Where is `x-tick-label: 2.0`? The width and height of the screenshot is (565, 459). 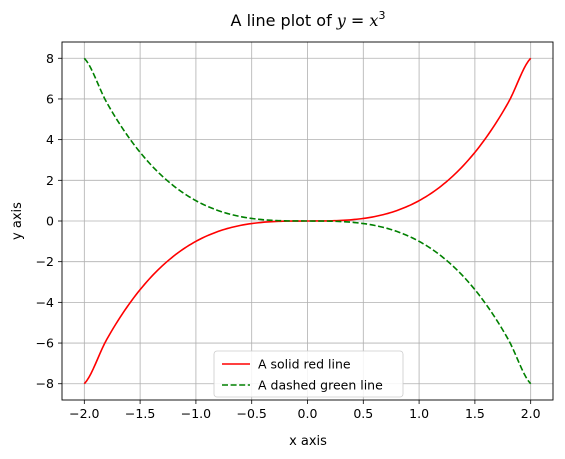
x-tick-label: 2.0 is located at coordinates (531, 413).